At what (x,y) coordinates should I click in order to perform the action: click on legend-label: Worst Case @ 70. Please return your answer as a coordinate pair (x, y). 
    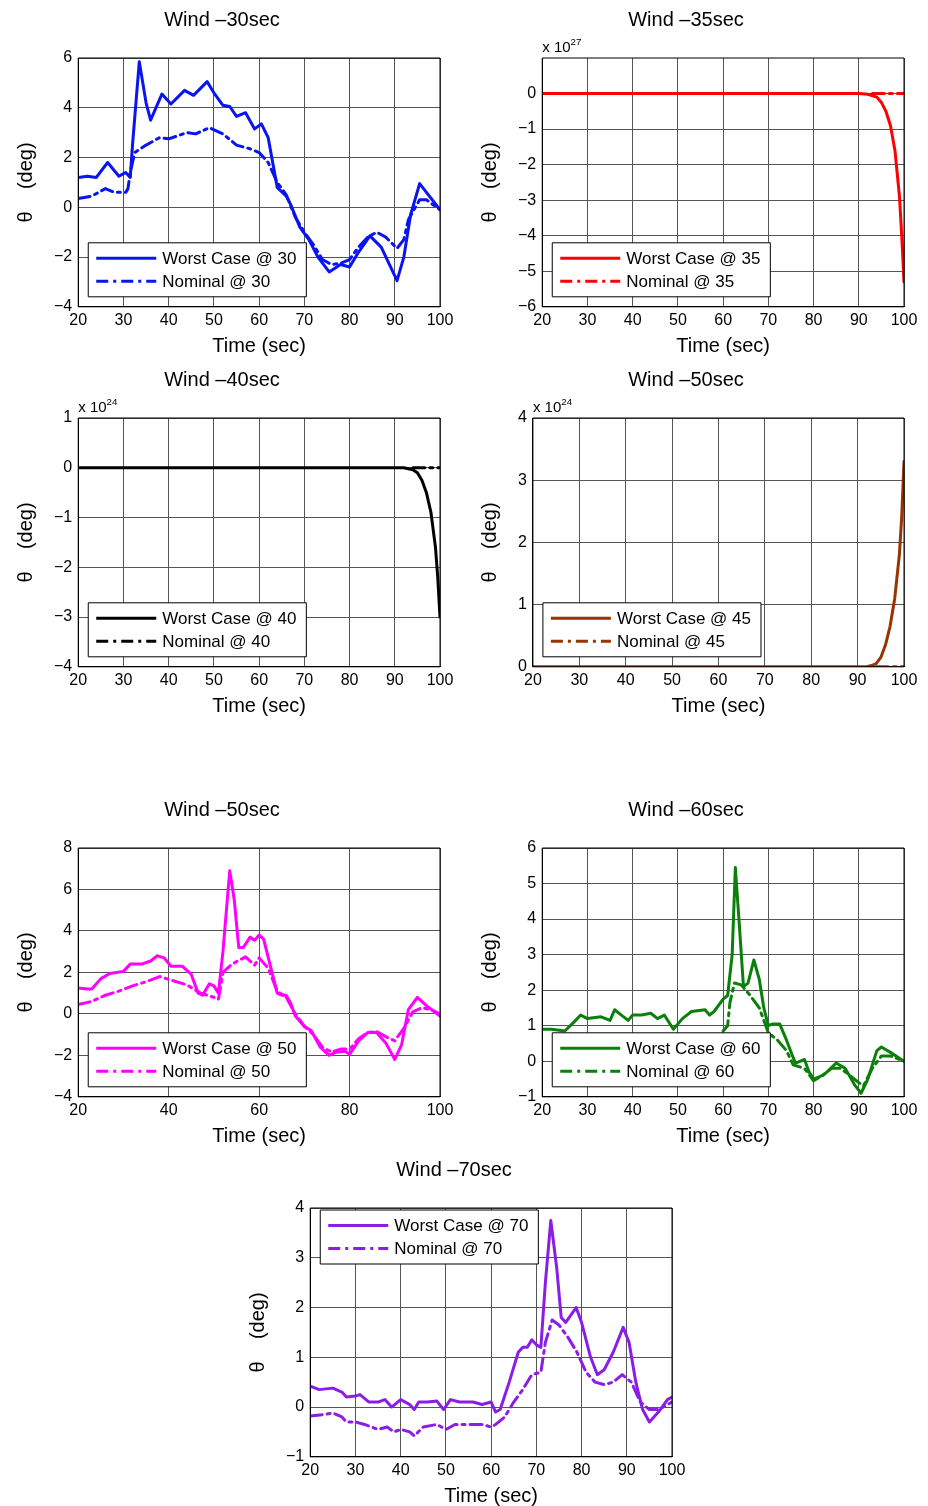
    Looking at the image, I should click on (461, 1226).